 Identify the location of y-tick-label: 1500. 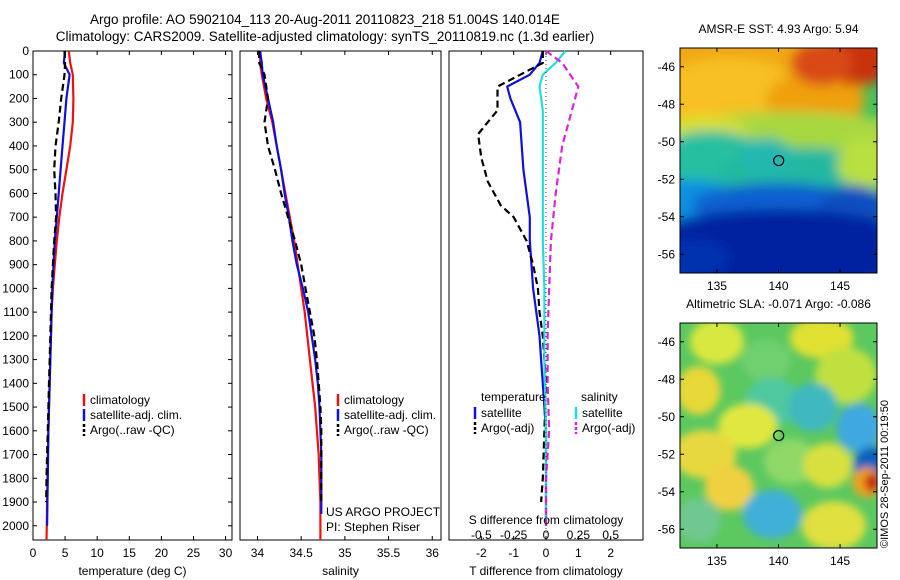
(15, 407).